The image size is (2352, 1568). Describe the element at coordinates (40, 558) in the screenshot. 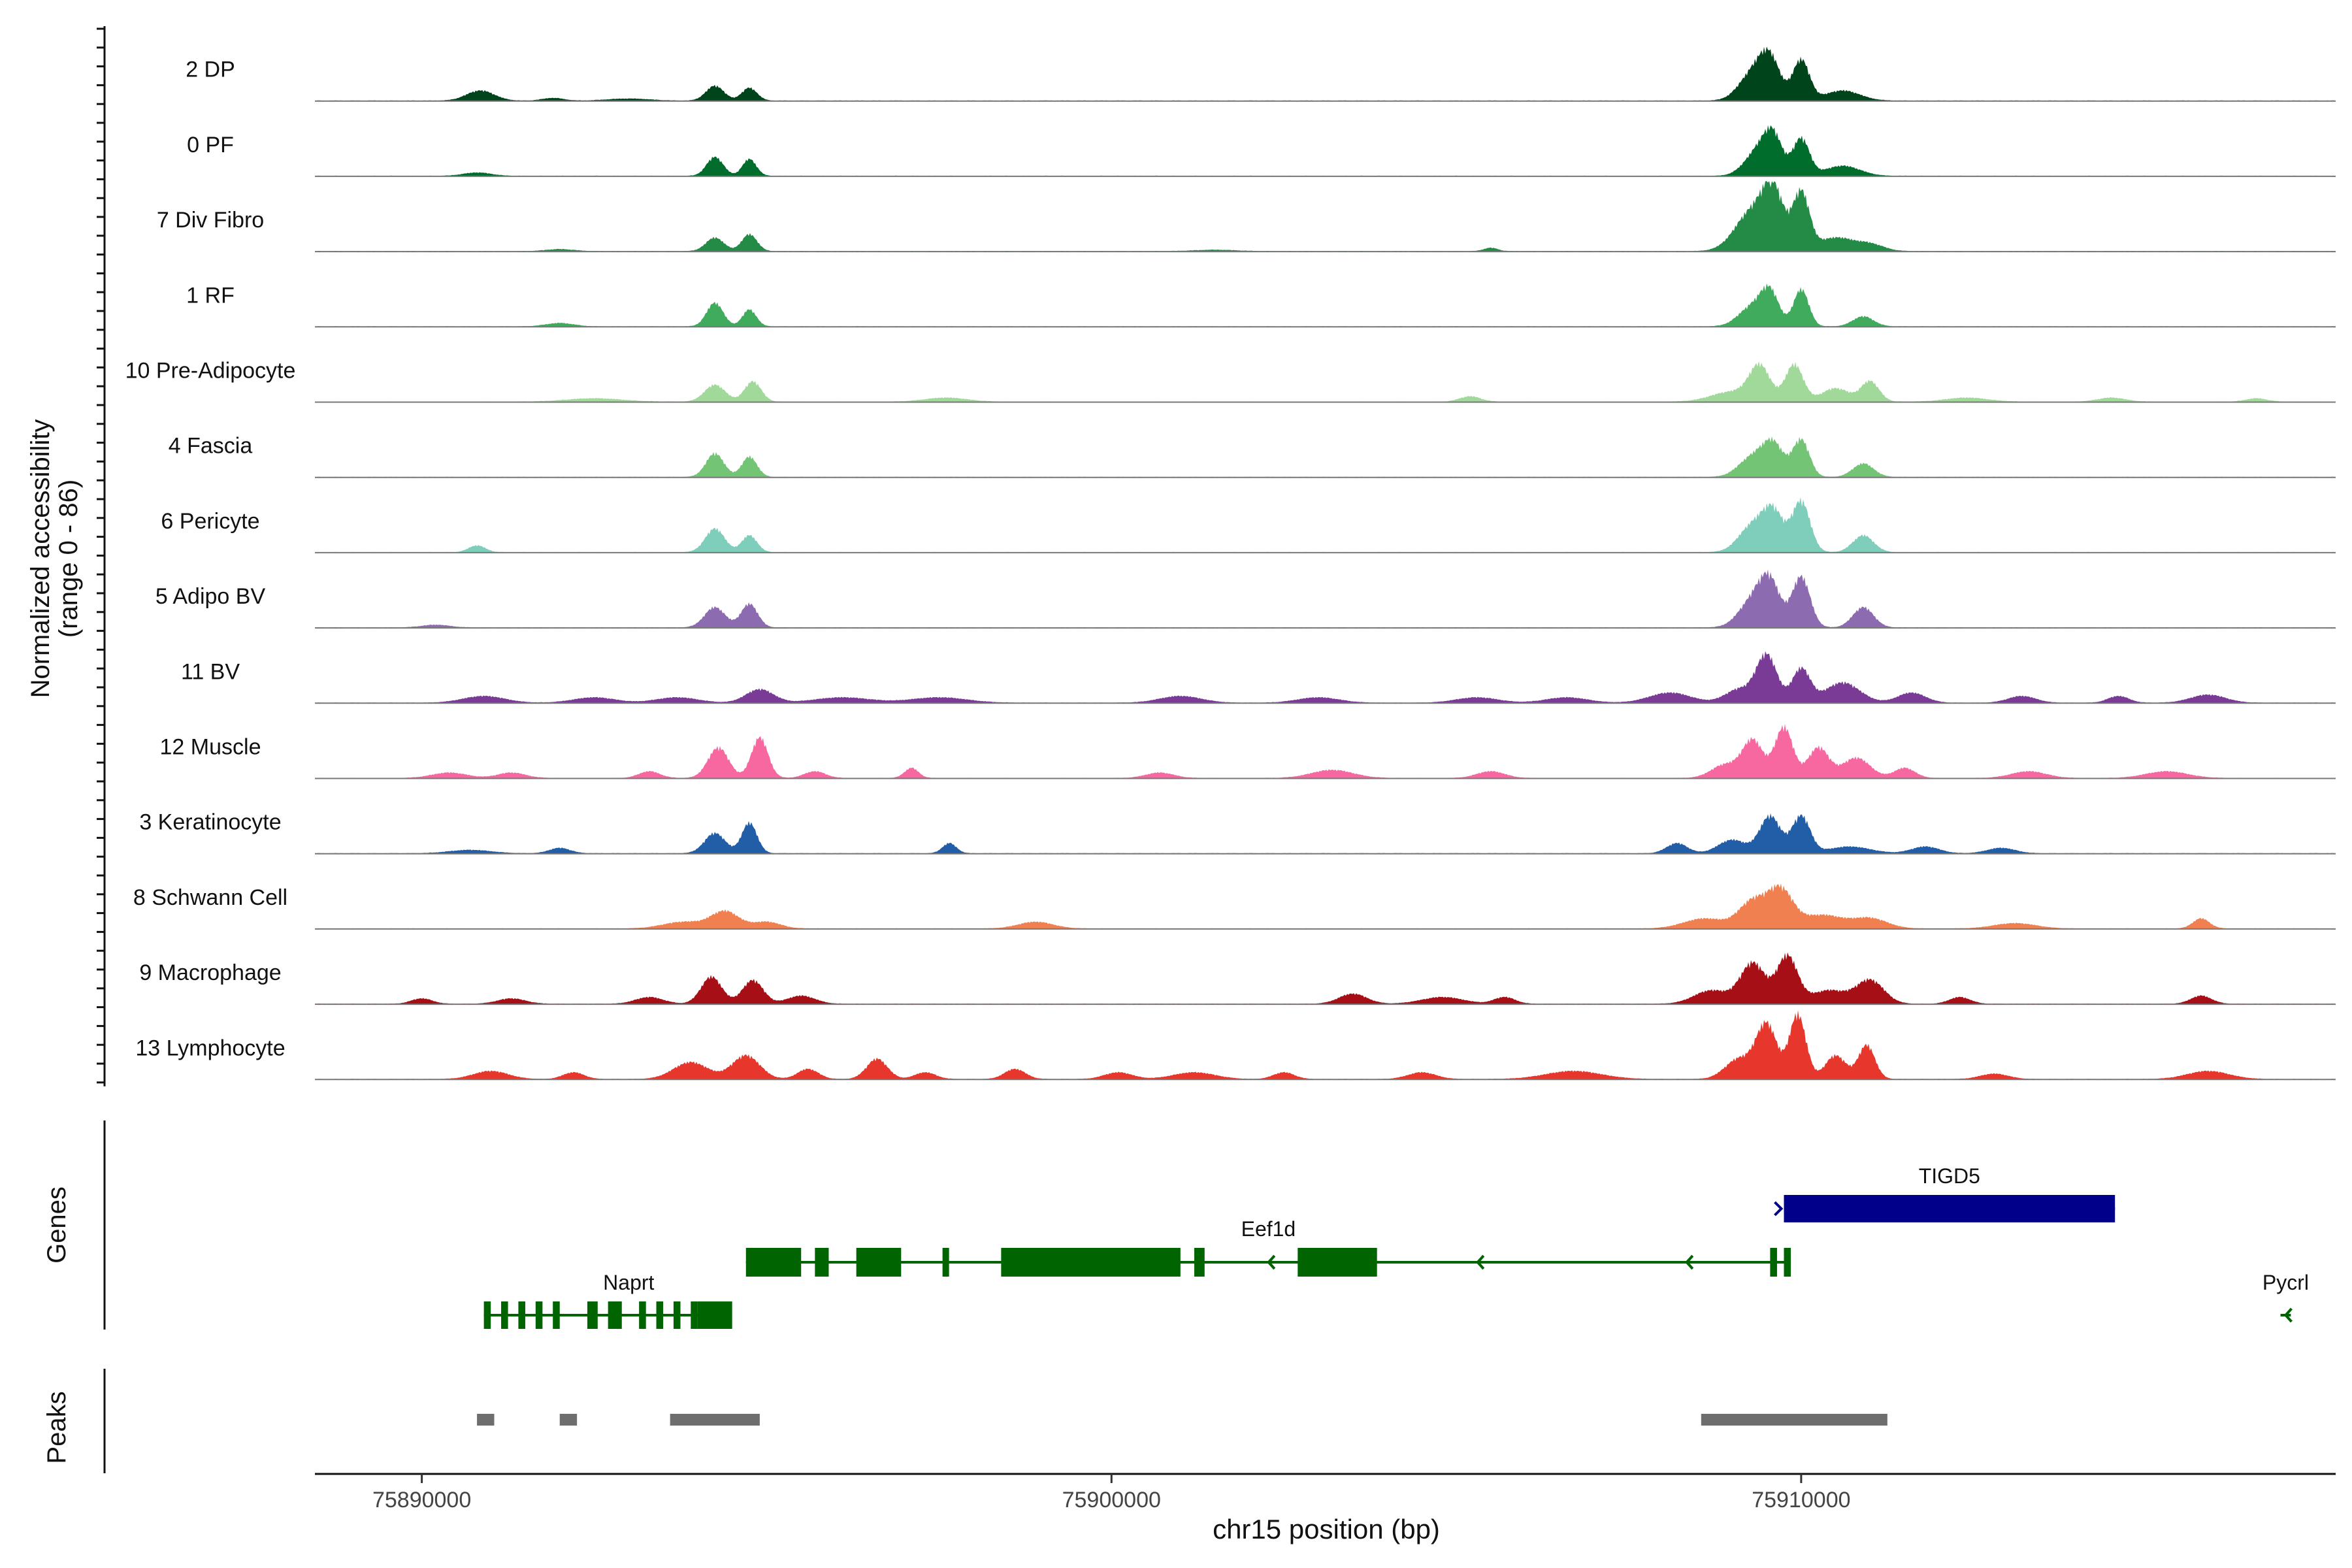

I see `y-axis-label: Normalized accessibility` at that location.